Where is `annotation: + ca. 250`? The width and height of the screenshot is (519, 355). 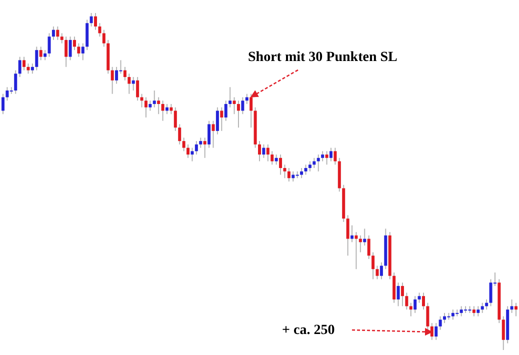
annotation: + ca. 250 is located at coordinates (308, 330).